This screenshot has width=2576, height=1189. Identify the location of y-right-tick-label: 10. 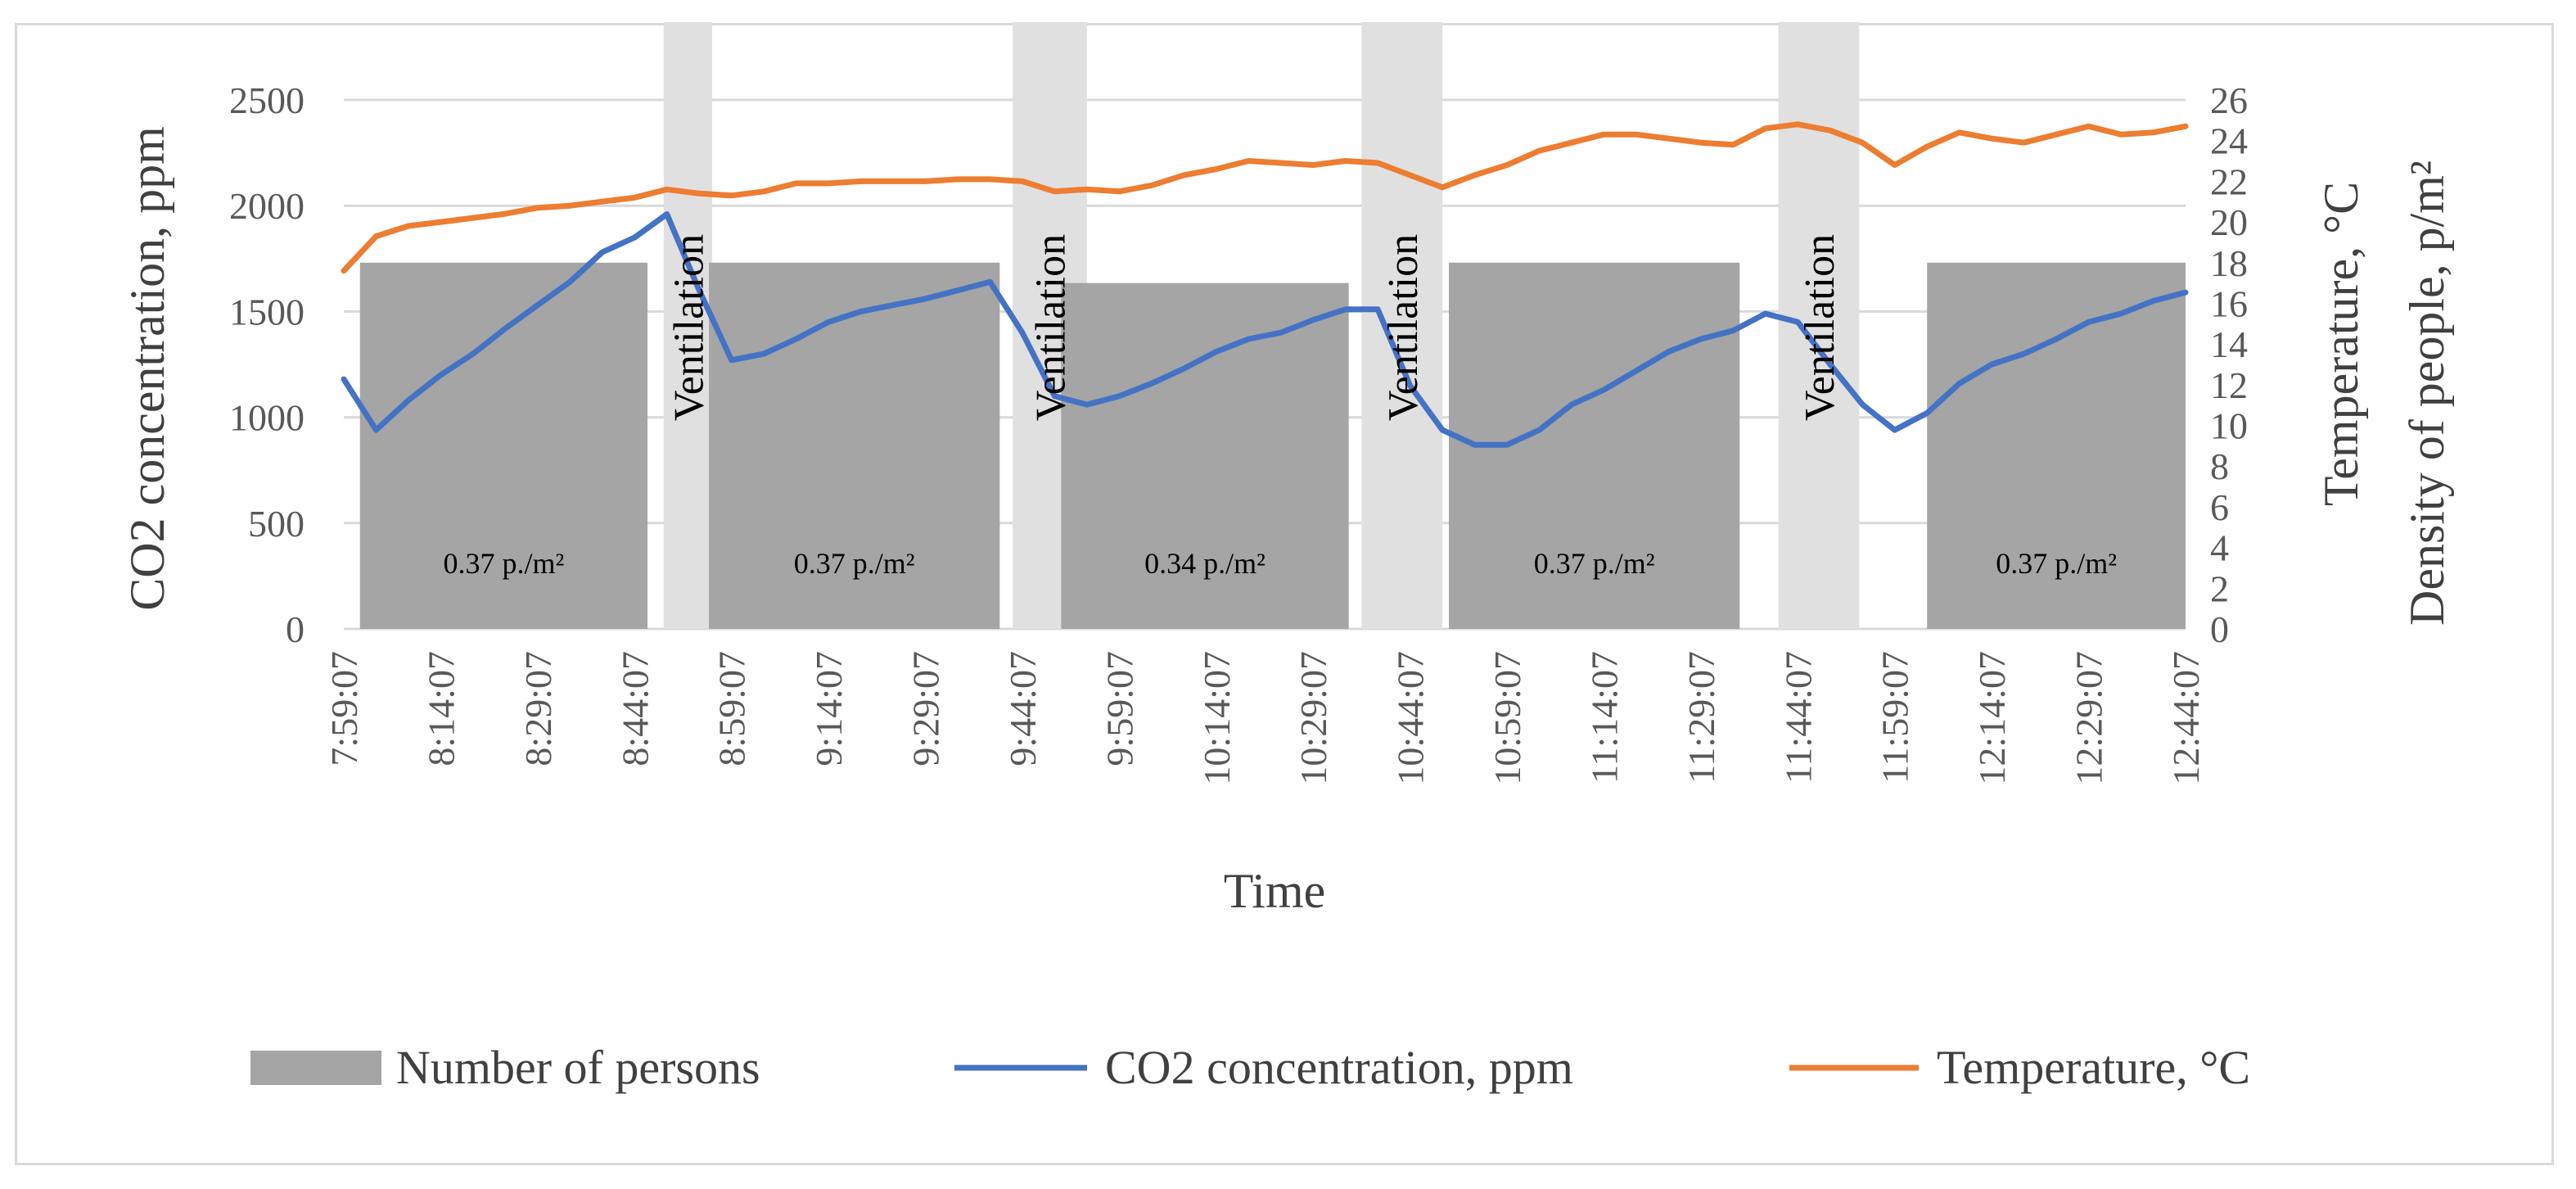
(2229, 426).